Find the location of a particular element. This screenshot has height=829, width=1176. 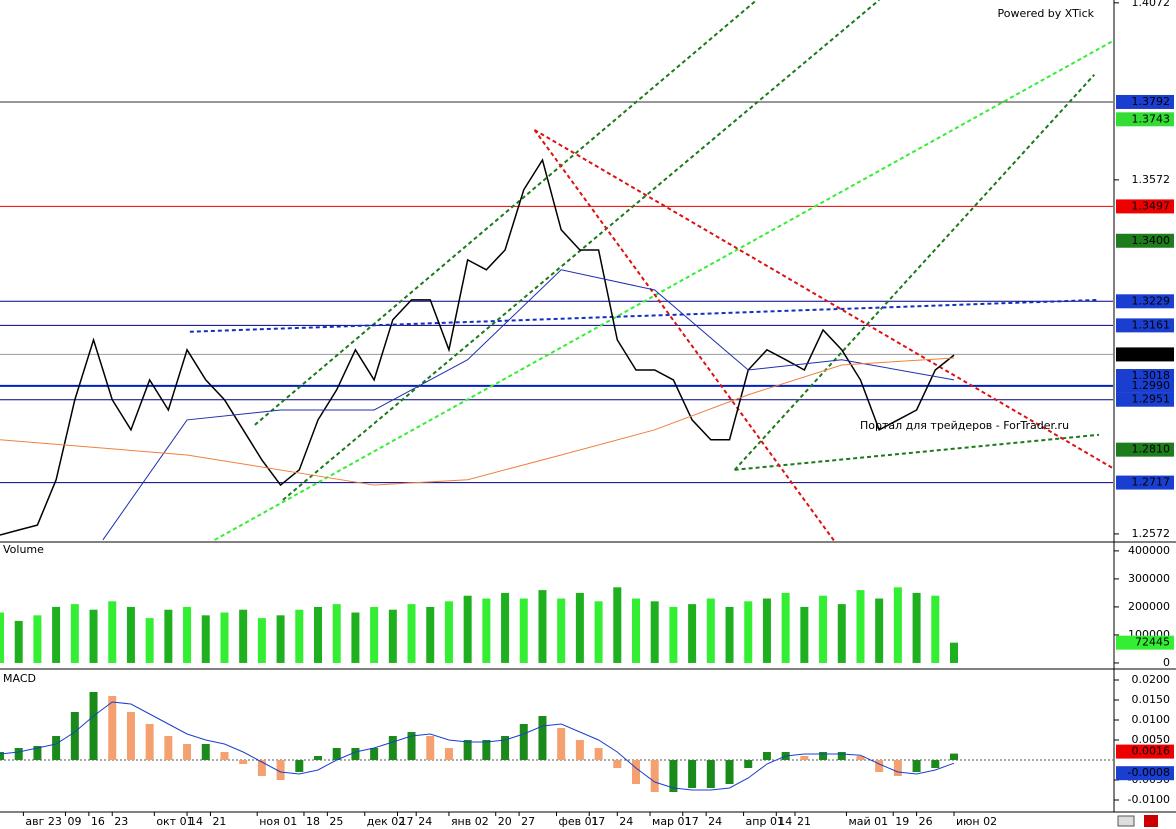

signal-last-label: -0.0008 is located at coordinates (1149, 772).